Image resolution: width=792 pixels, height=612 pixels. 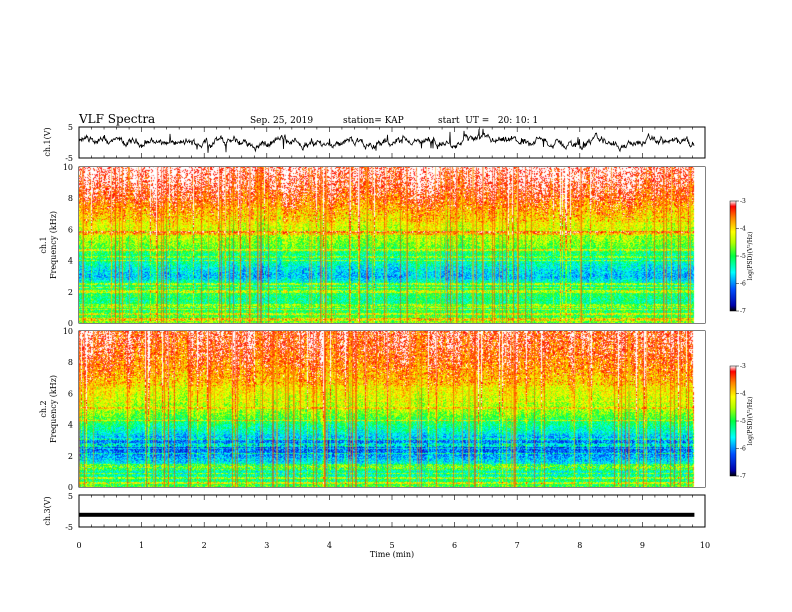 What do you see at coordinates (387, 514) in the screenshot?
I see `ch3-waveform-line` at bounding box center [387, 514].